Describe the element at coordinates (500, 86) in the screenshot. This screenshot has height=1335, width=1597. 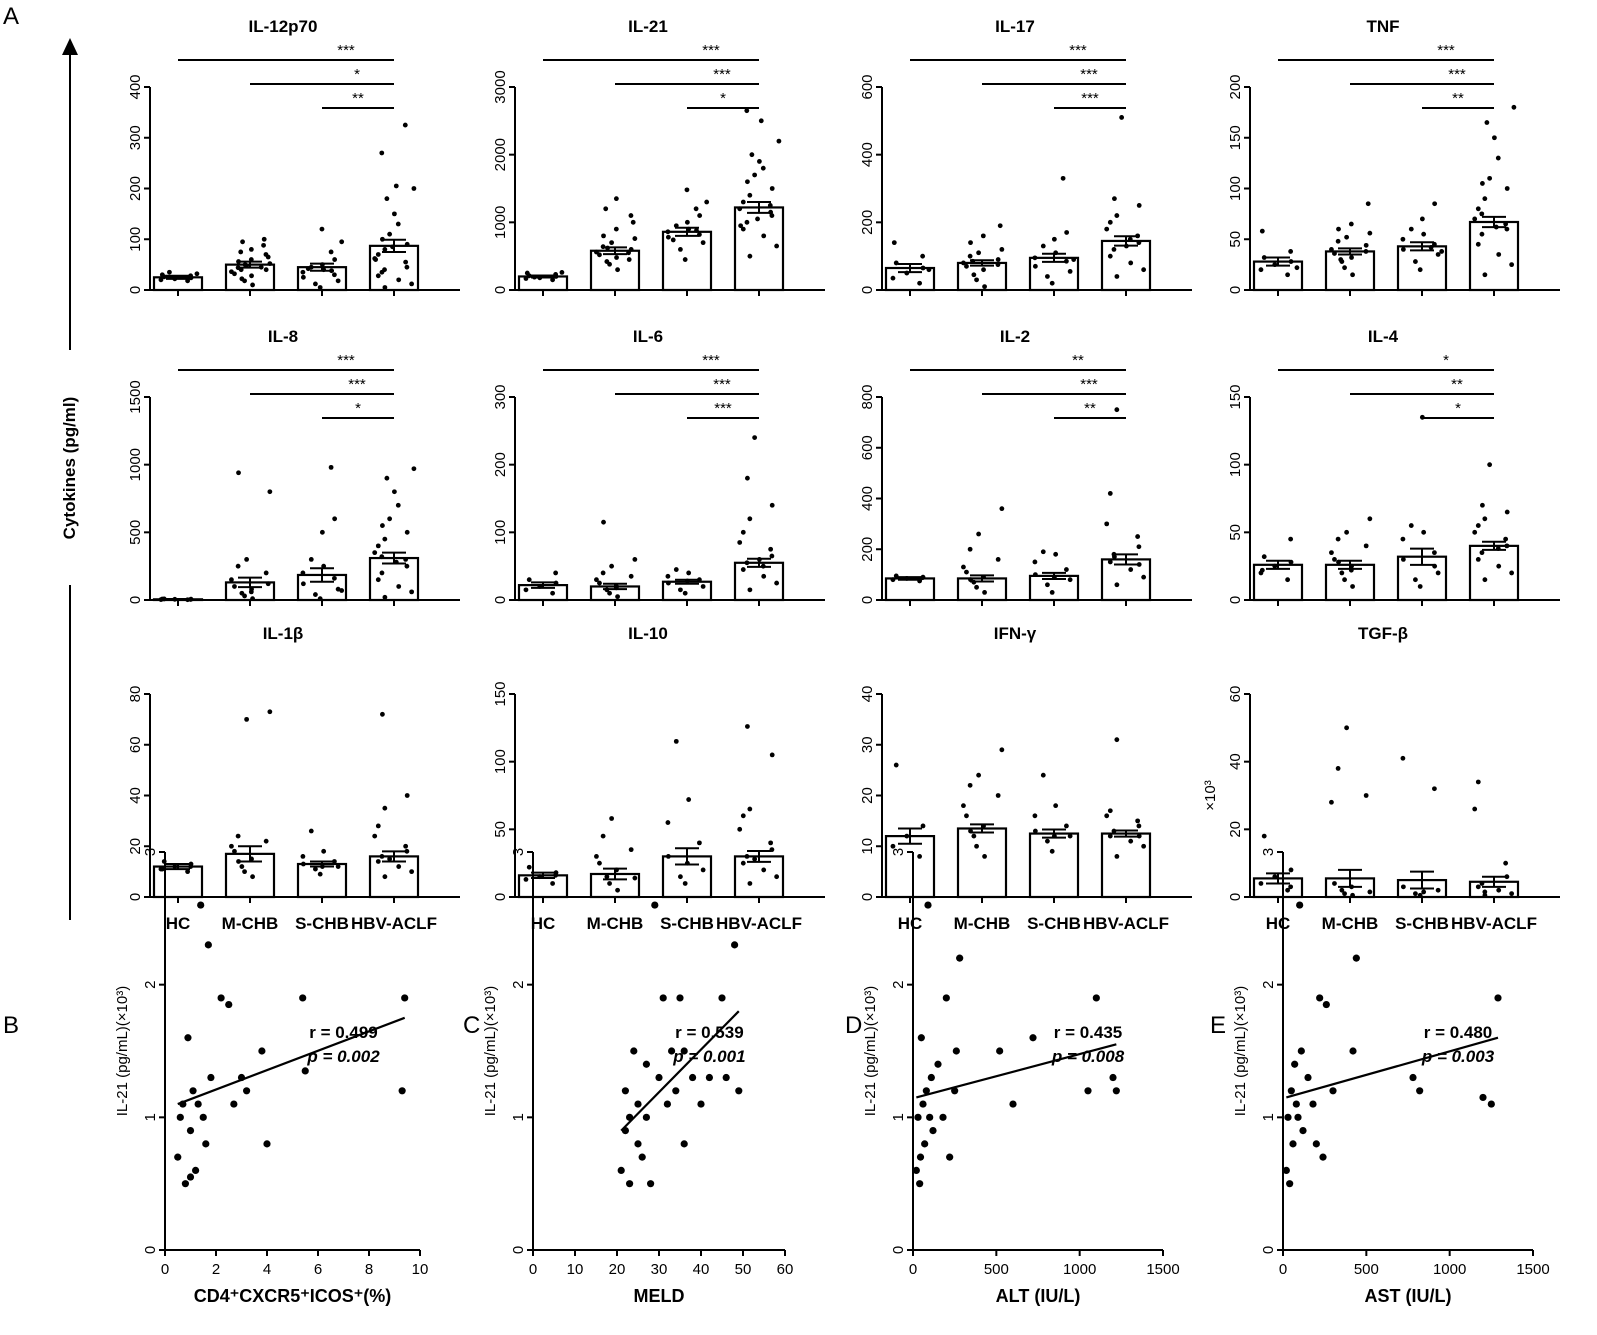
I see `y-tick-label: 3000` at that location.